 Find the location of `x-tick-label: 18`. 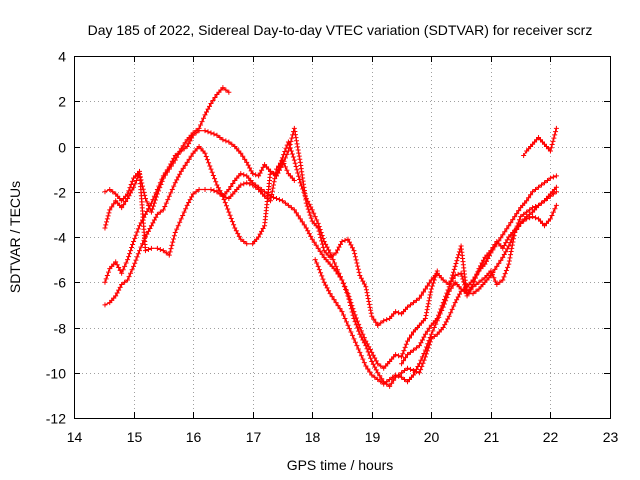

x-tick-label: 18 is located at coordinates (313, 437).